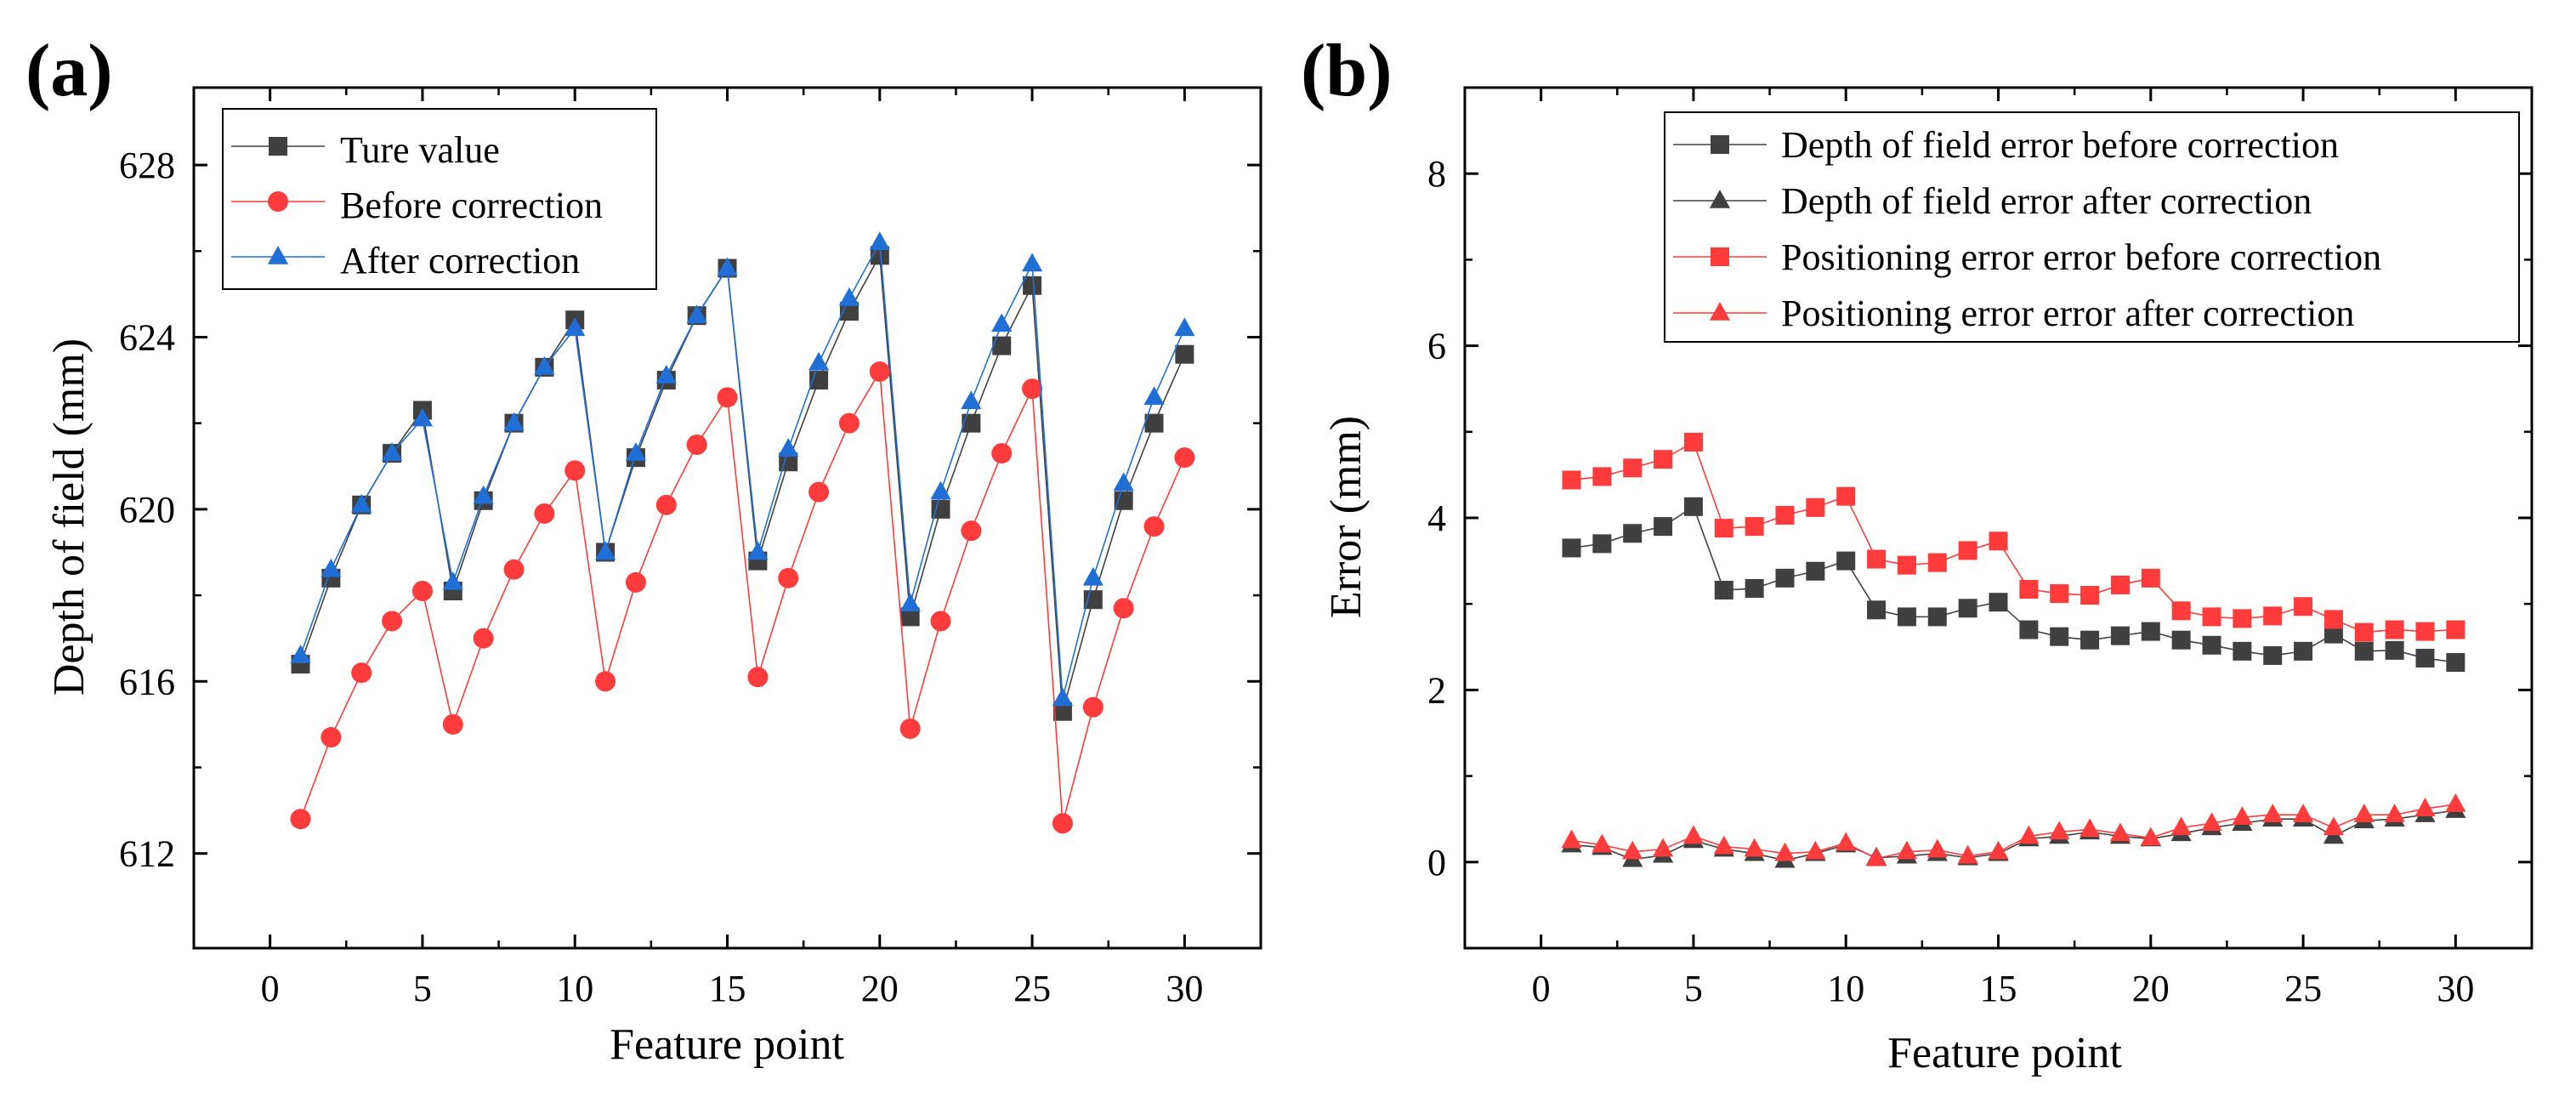 The image size is (2576, 1108). What do you see at coordinates (1346, 517) in the screenshot?
I see `panel-b-y-axis-title: Error (mm)` at bounding box center [1346, 517].